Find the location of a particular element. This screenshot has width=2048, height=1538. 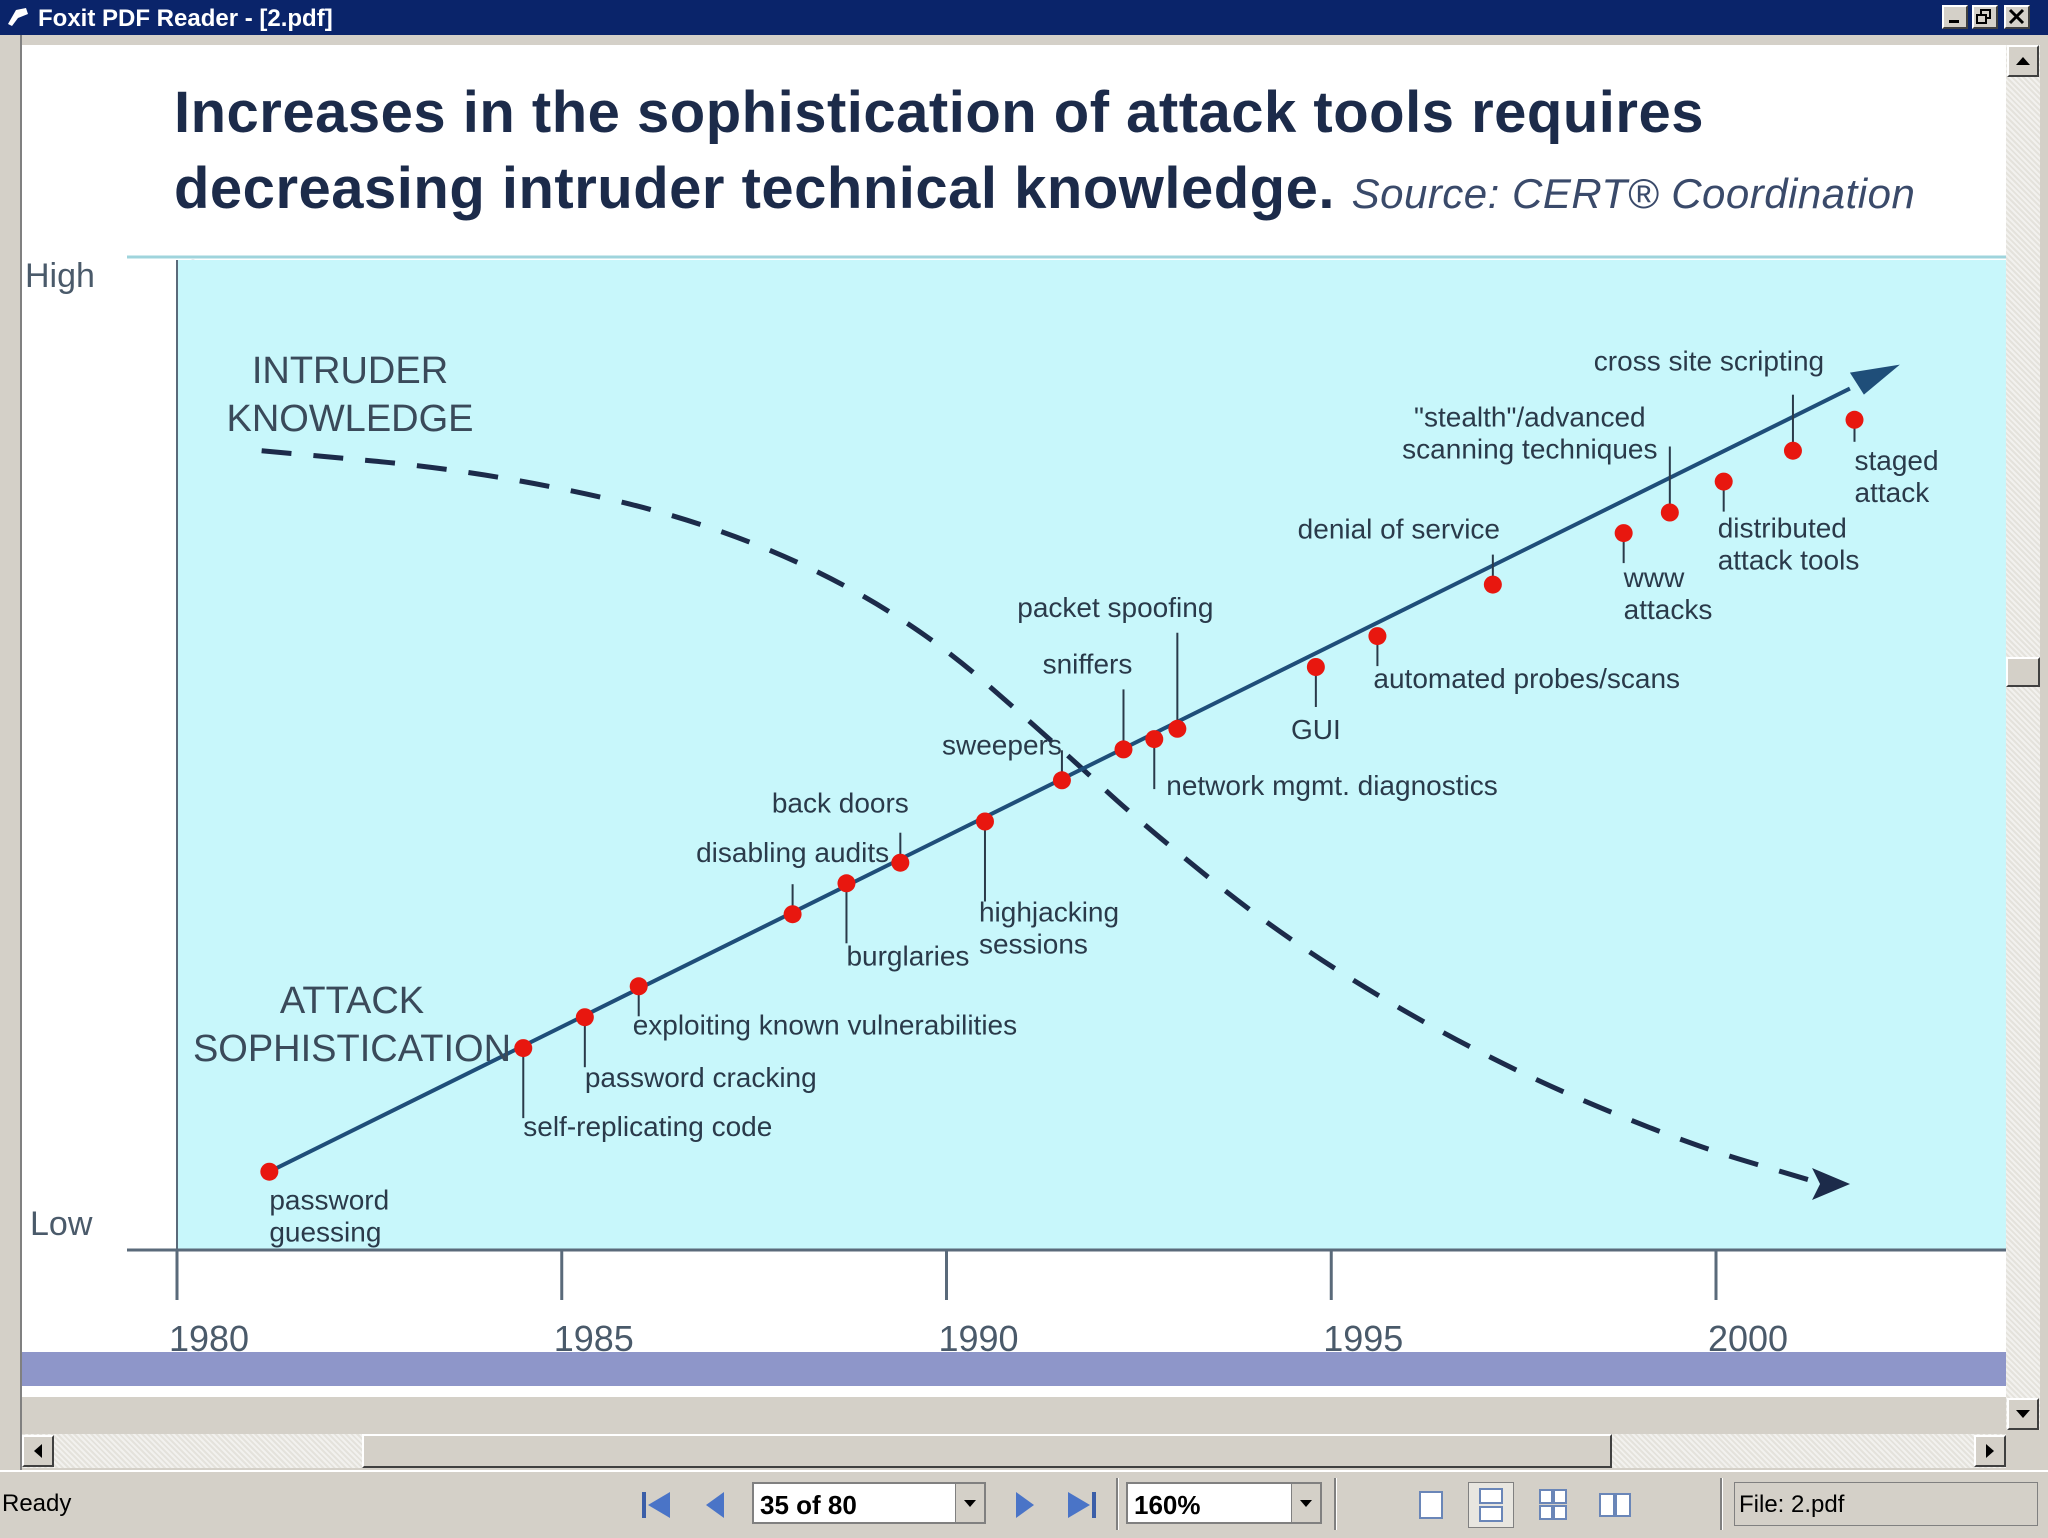

next-page-button is located at coordinates (1023, 1505).